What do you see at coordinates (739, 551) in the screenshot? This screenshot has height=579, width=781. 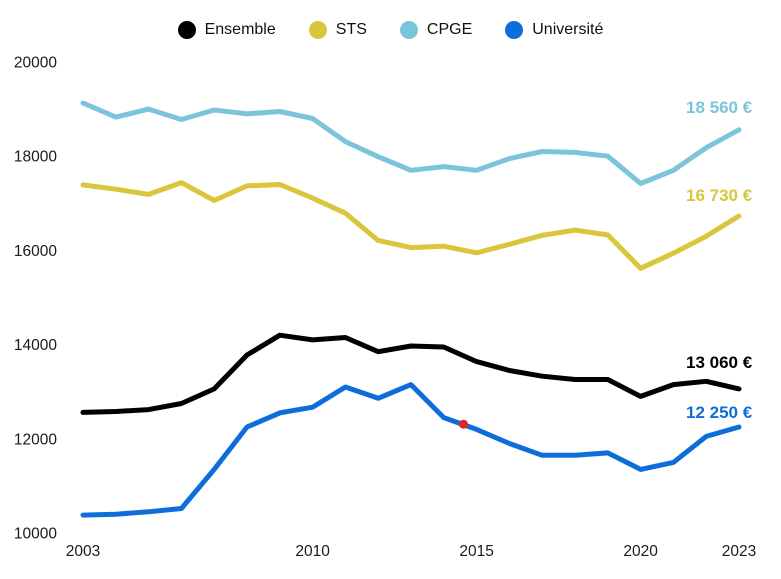 I see `x-tick-label: 2023` at bounding box center [739, 551].